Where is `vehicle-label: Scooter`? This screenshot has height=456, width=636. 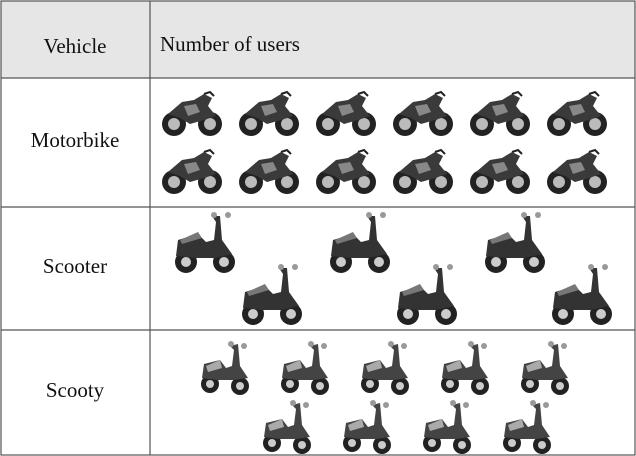
vehicle-label: Scooter is located at coordinates (75, 266).